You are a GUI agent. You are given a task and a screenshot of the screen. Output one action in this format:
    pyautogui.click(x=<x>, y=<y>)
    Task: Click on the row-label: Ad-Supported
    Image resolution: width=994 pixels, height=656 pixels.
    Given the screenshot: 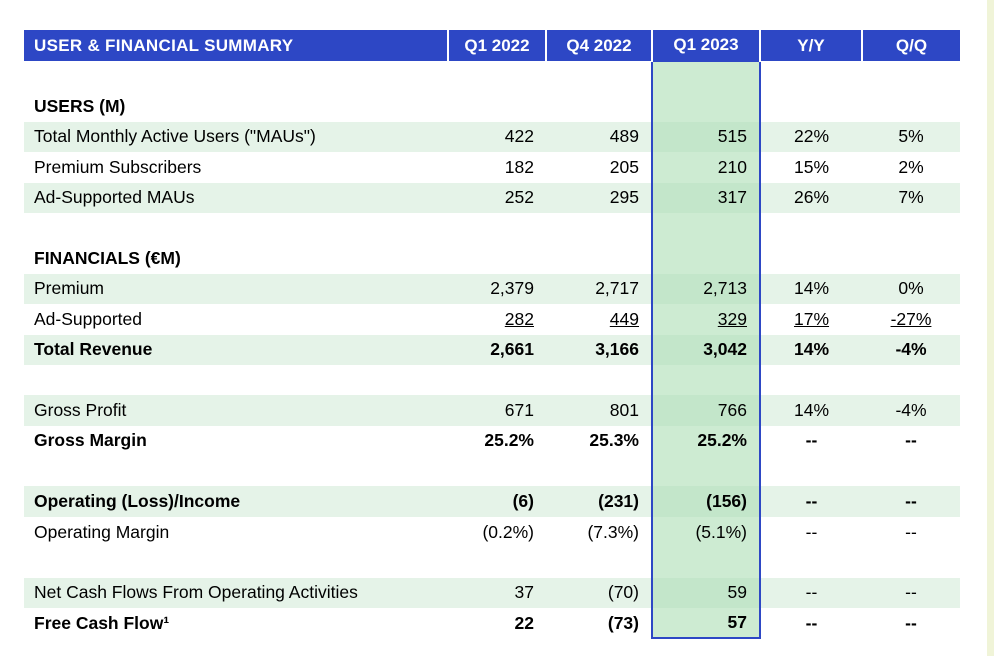 What is the action you would take?
    pyautogui.click(x=88, y=318)
    